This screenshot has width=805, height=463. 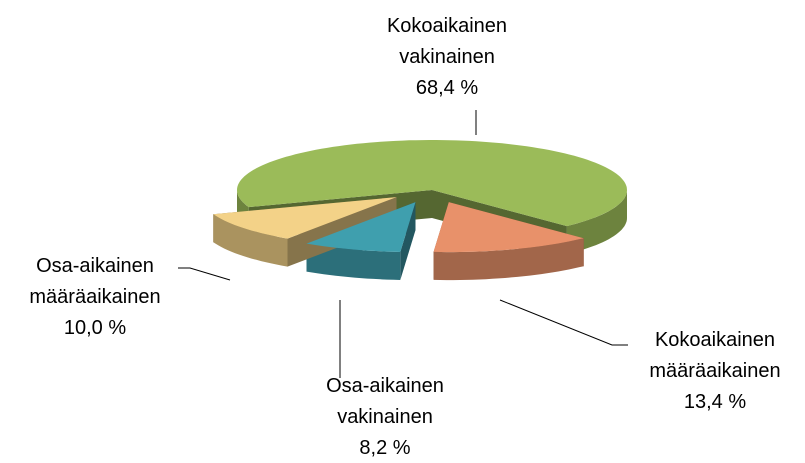 I want to click on value-label: 68,4 %, so click(x=447, y=88).